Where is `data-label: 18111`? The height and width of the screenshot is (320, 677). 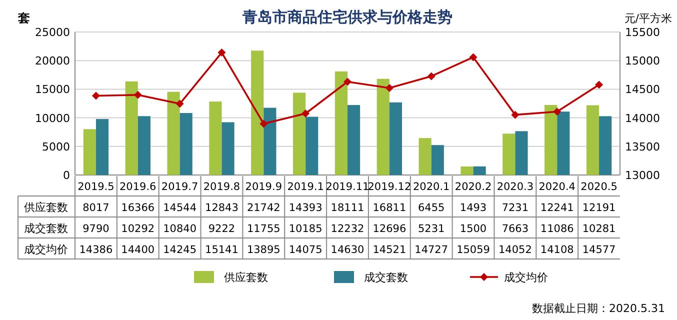
data-label: 18111 is located at coordinates (347, 208).